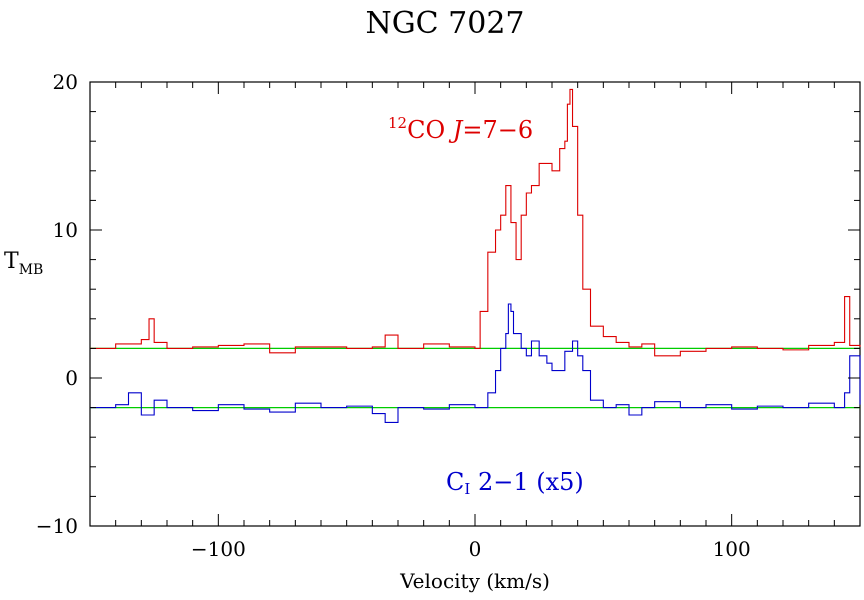 The image size is (864, 600). I want to click on series-label-ci: CI 2−1 (x5), so click(515, 483).